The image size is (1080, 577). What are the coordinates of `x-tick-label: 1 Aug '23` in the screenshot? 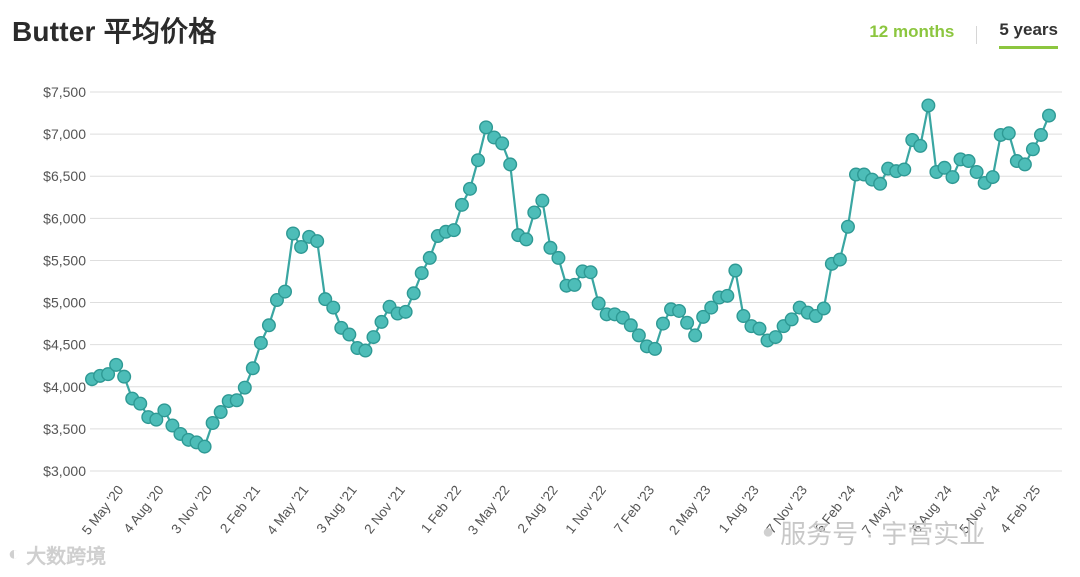 It's located at (739, 509).